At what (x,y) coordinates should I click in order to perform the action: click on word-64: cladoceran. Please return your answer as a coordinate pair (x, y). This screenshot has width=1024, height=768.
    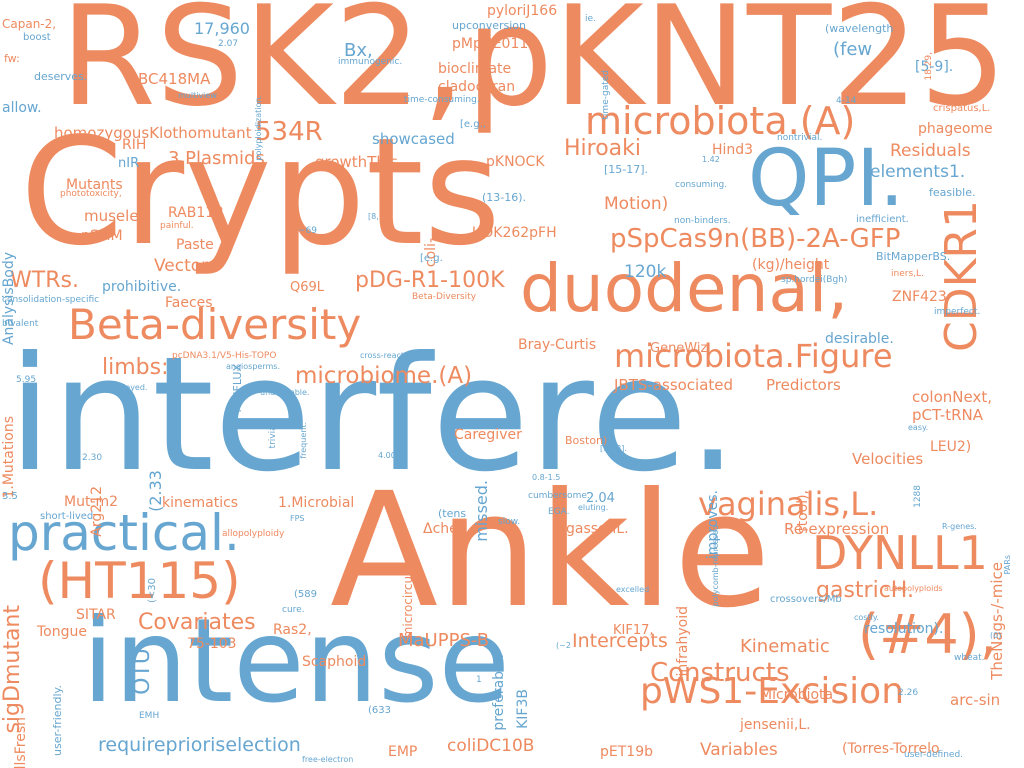
    Looking at the image, I should click on (477, 87).